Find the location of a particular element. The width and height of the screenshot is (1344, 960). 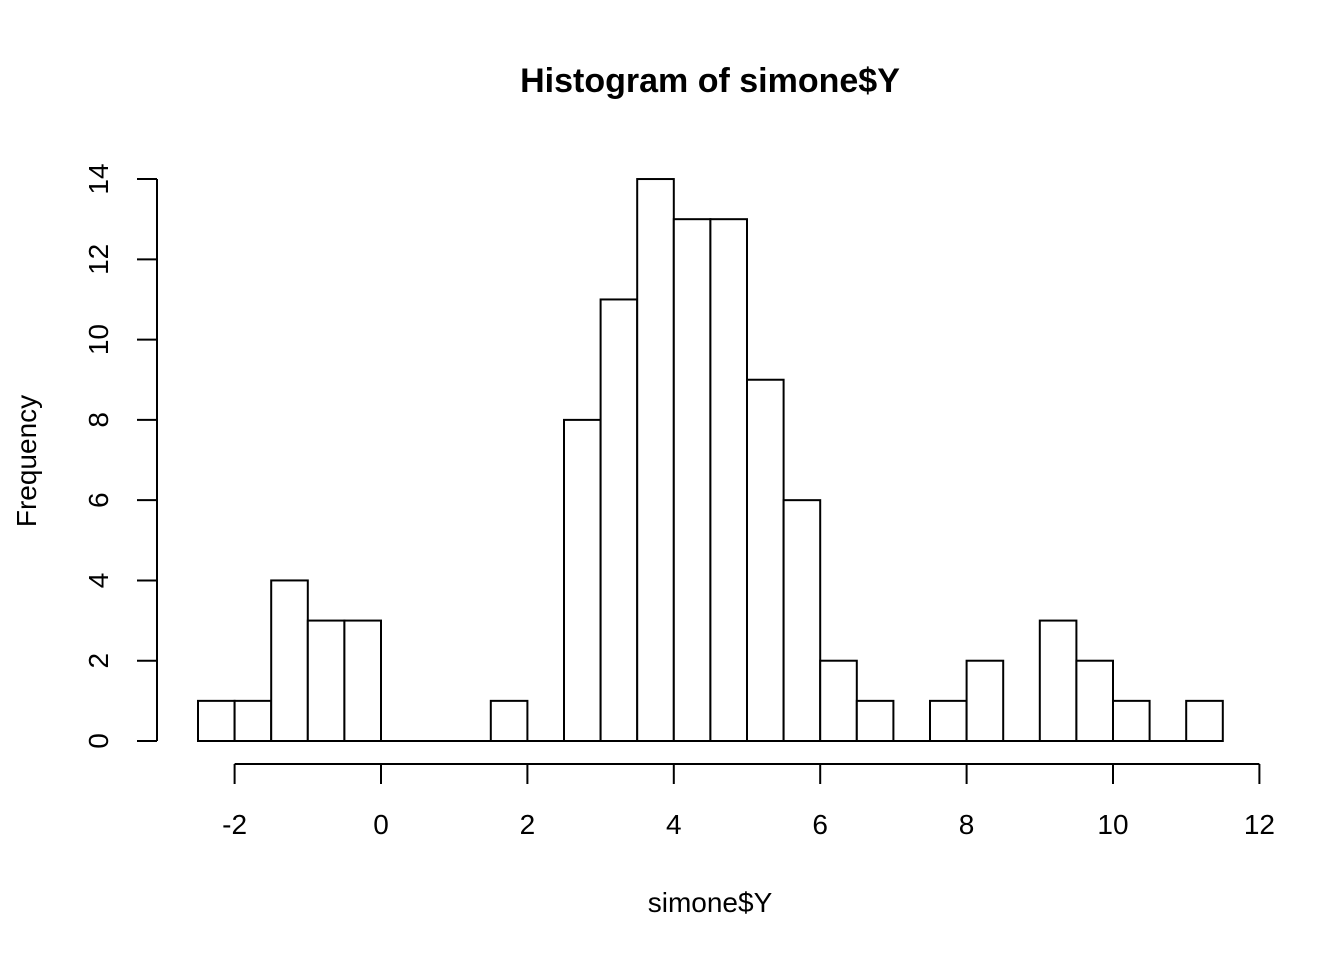

y-tick-label: 0 is located at coordinates (98, 741).